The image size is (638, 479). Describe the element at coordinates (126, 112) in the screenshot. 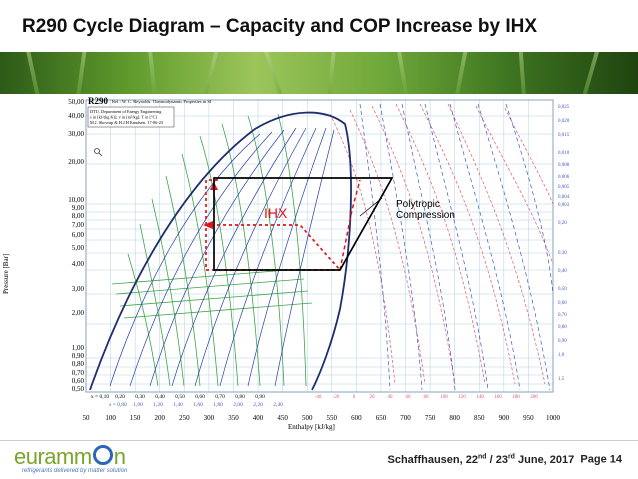

I see `info-line: DTU, Department of Energy Engineering` at that location.